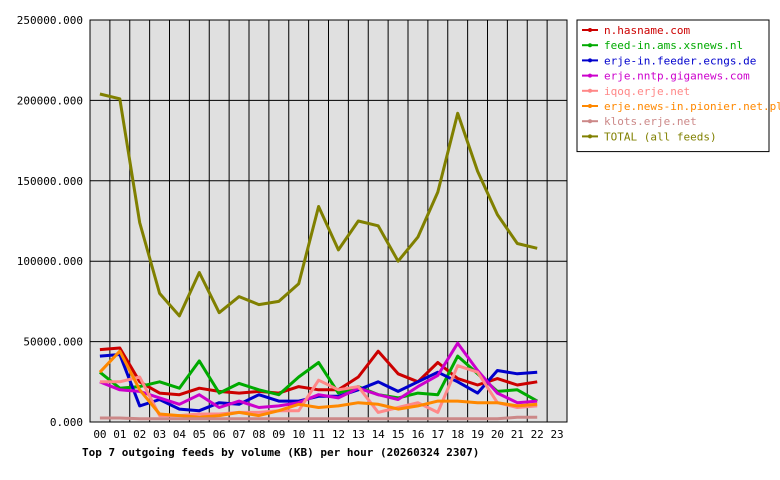  What do you see at coordinates (219, 434) in the screenshot?
I see `x-tick-label: 06` at bounding box center [219, 434].